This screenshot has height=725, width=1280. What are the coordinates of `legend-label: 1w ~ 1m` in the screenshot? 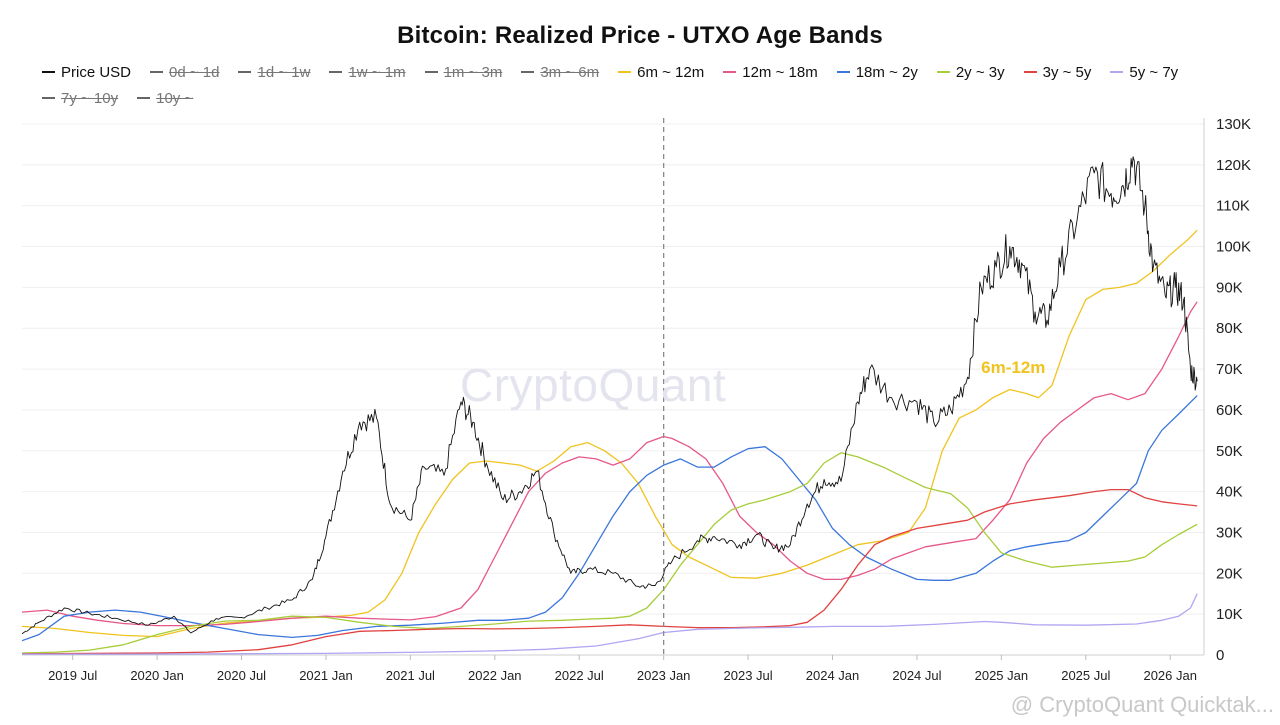 It's located at (377, 72).